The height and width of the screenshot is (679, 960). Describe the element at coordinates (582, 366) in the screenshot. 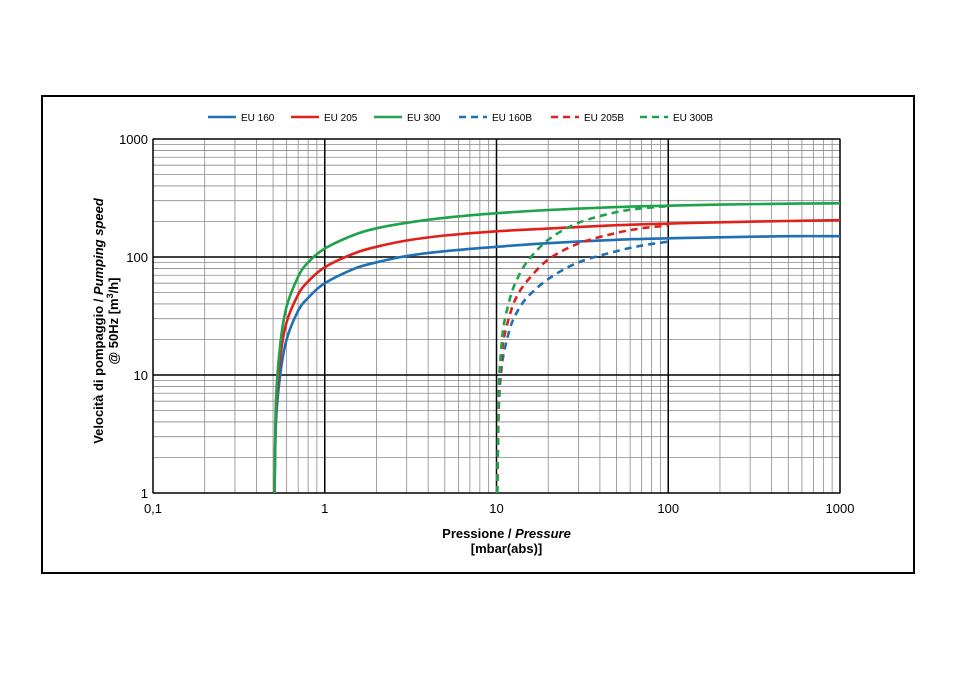

I see `series-line-eu-160b` at that location.